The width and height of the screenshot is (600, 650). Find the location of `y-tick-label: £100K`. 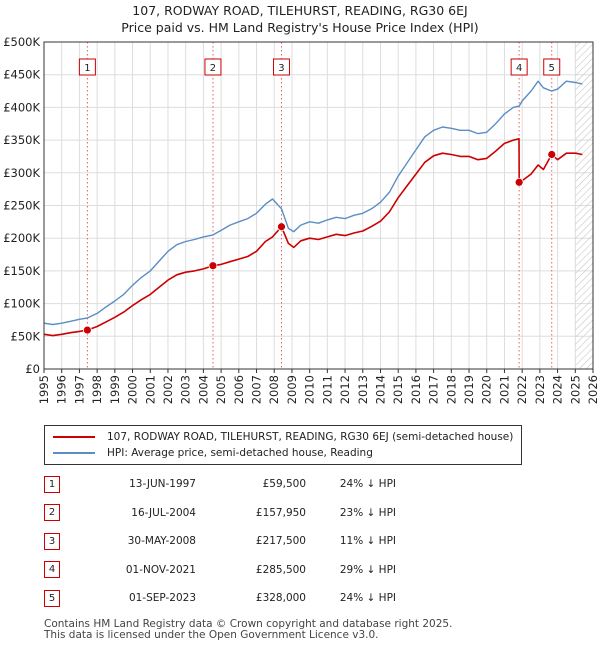

y-tick-label: £100K is located at coordinates (21, 304).